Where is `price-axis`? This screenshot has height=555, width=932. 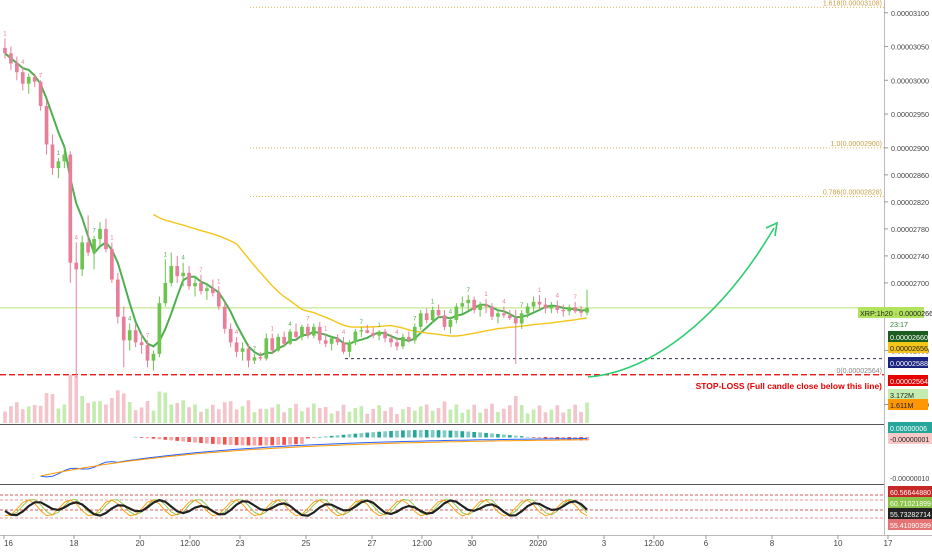
price-axis is located at coordinates (908, 275).